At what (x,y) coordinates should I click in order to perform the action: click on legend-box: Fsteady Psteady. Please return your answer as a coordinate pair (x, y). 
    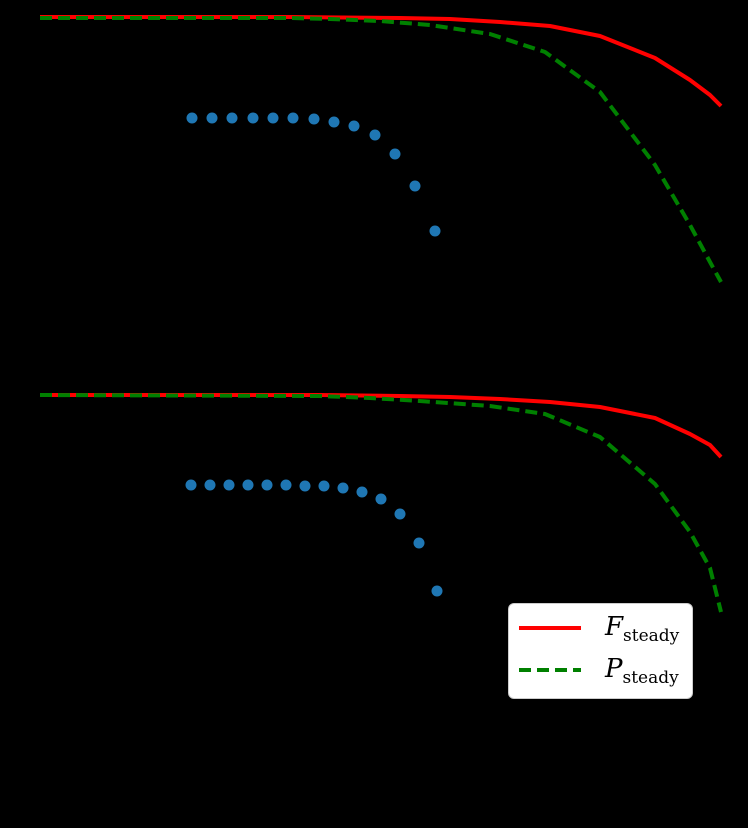
    Looking at the image, I should click on (600, 651).